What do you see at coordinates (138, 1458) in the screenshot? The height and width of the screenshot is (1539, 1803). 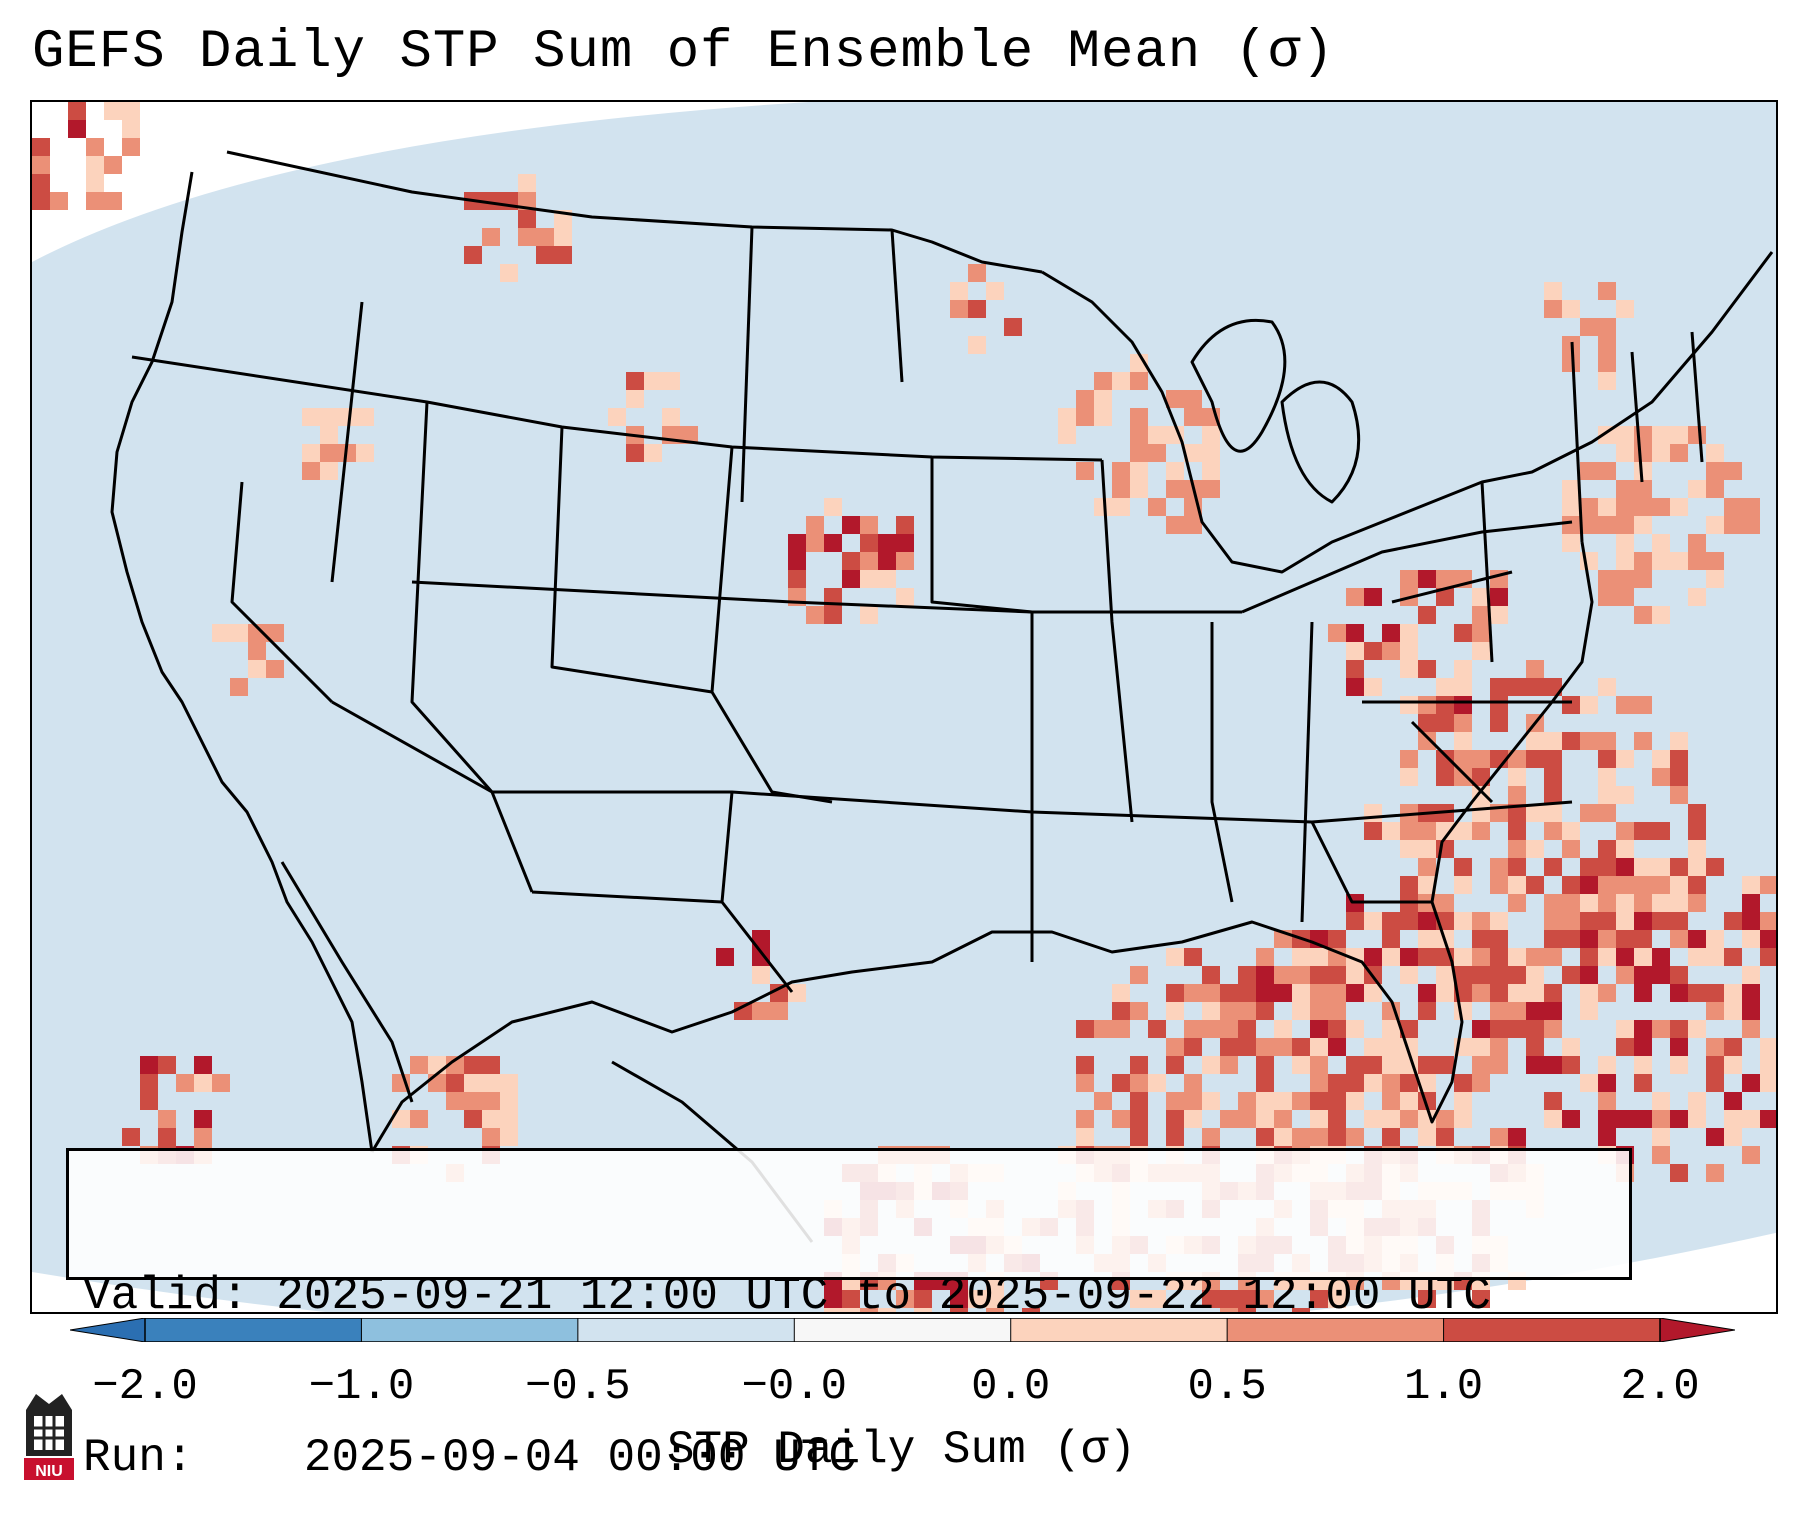 I see `run-label: Run:` at bounding box center [138, 1458].